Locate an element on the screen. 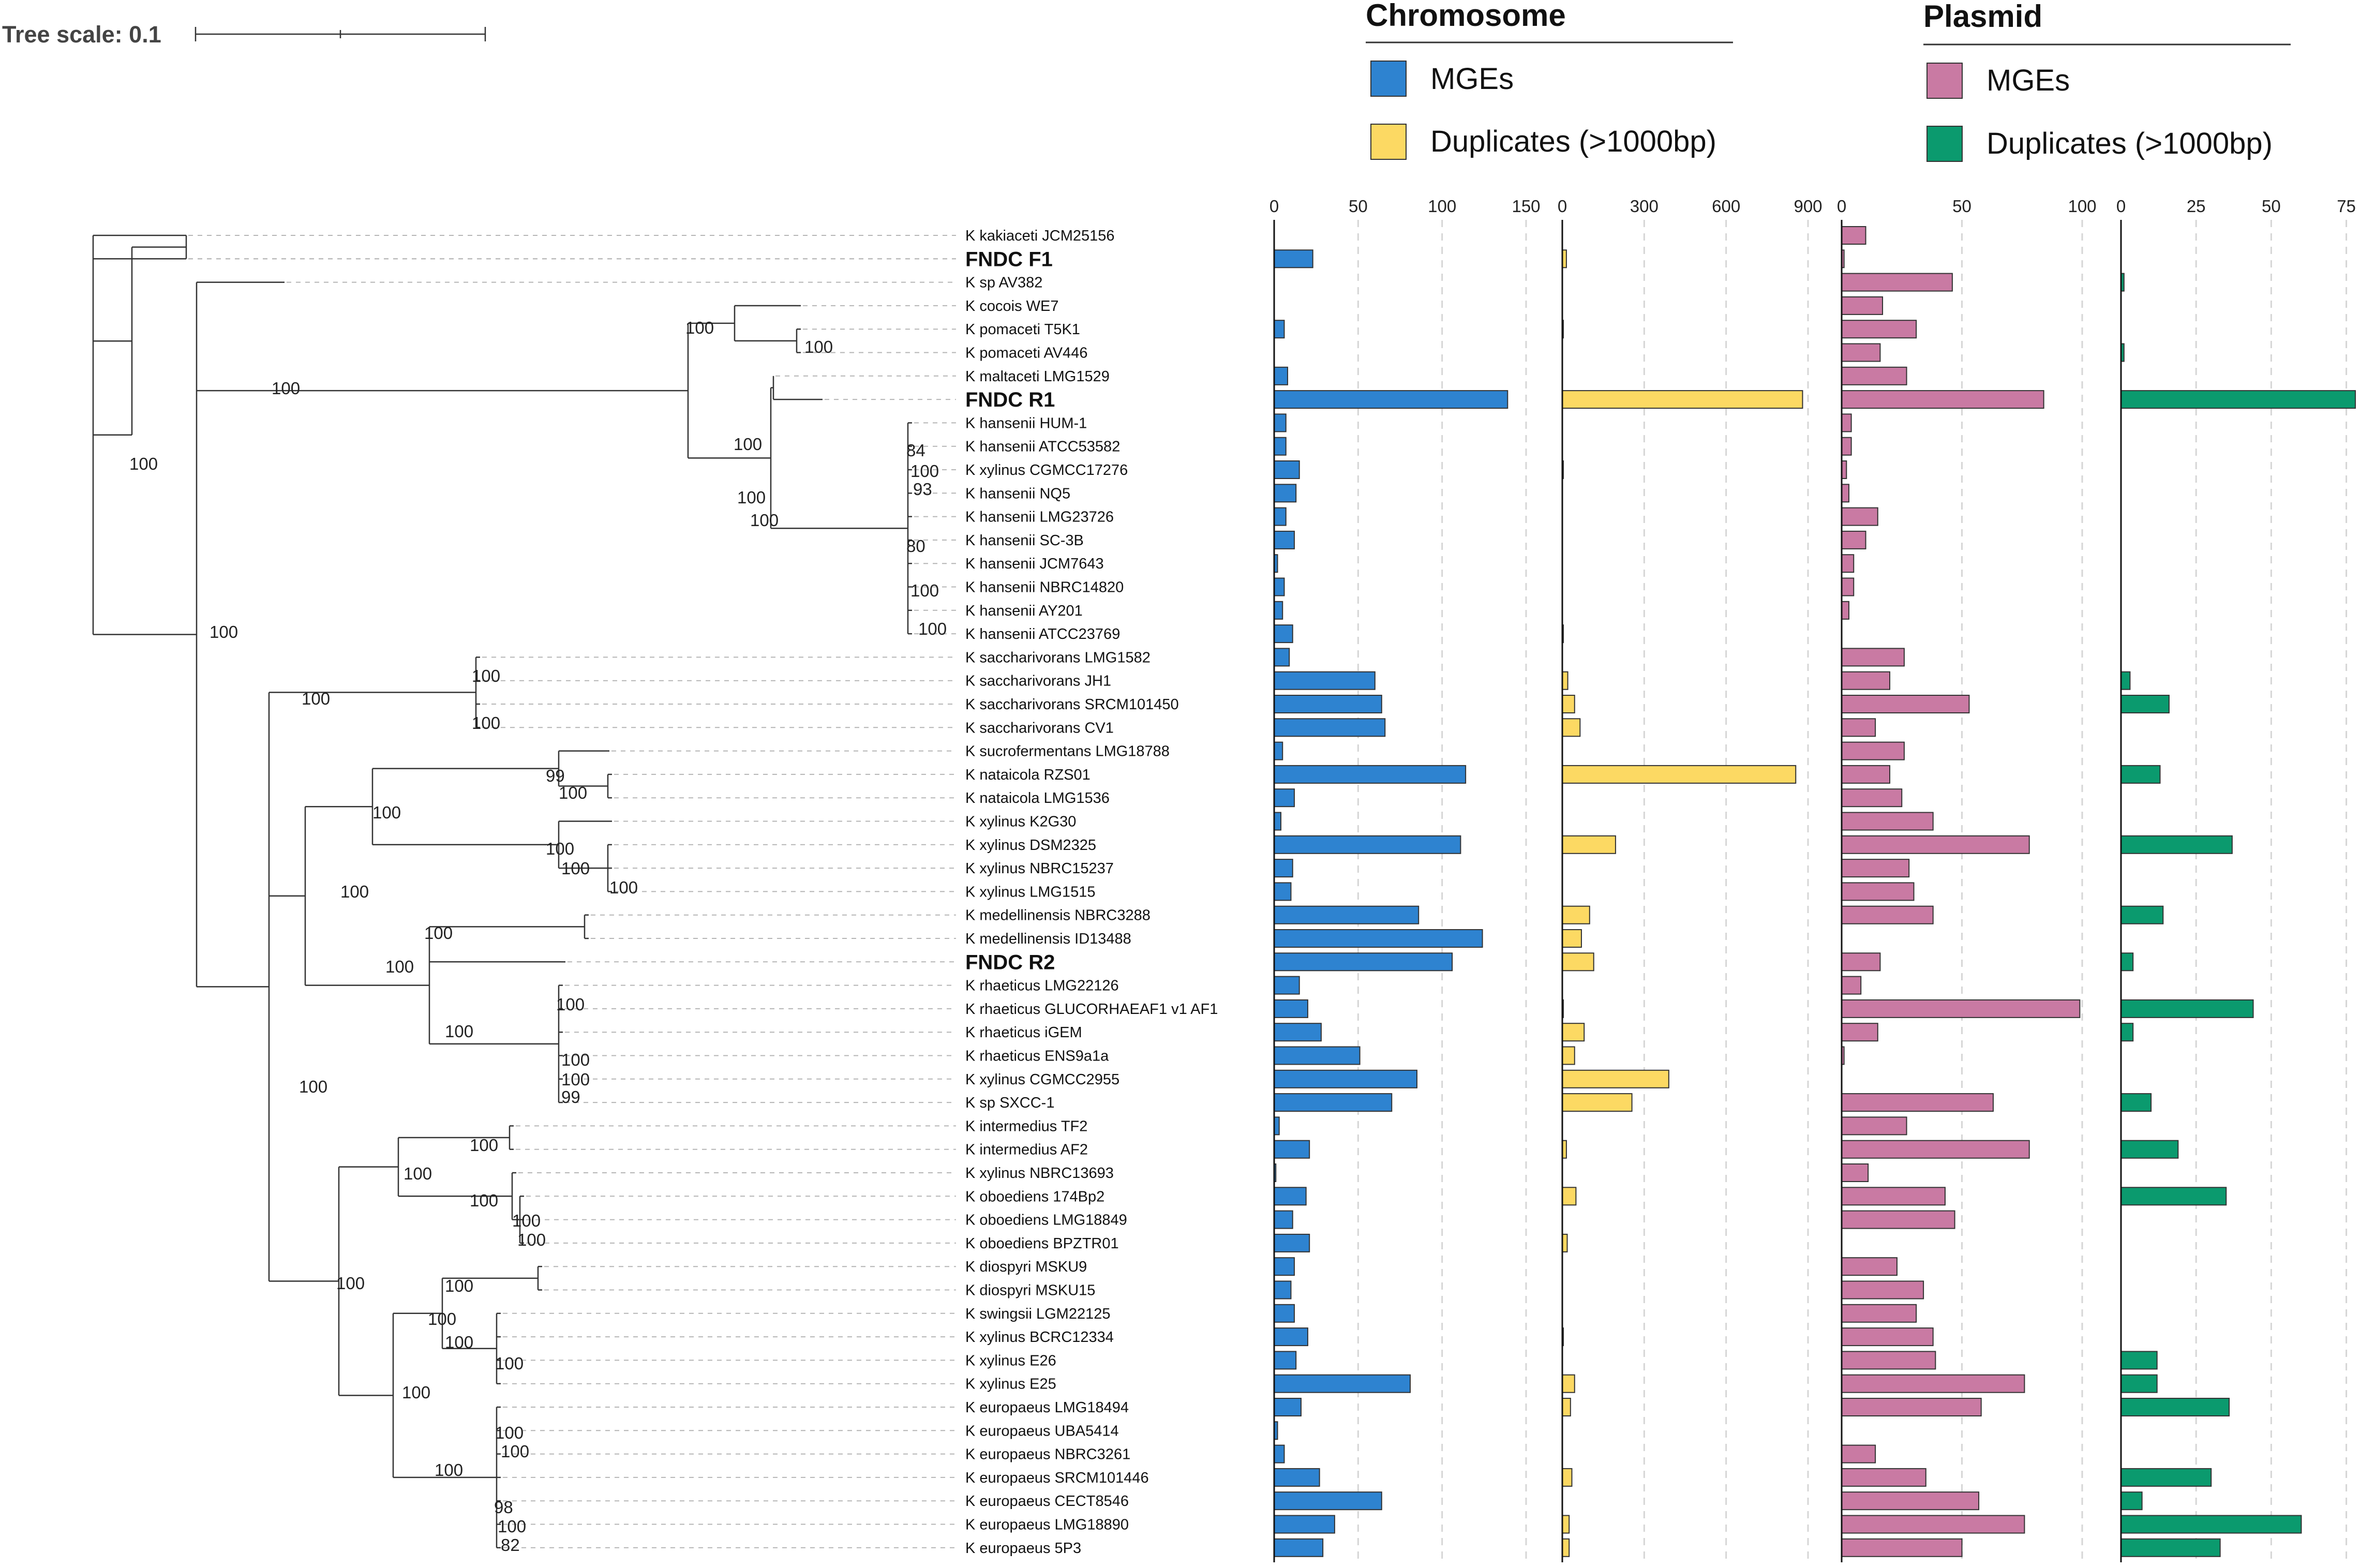 The image size is (2360, 1568). legend-chromosome-mges-label: MGEs is located at coordinates (1472, 79).